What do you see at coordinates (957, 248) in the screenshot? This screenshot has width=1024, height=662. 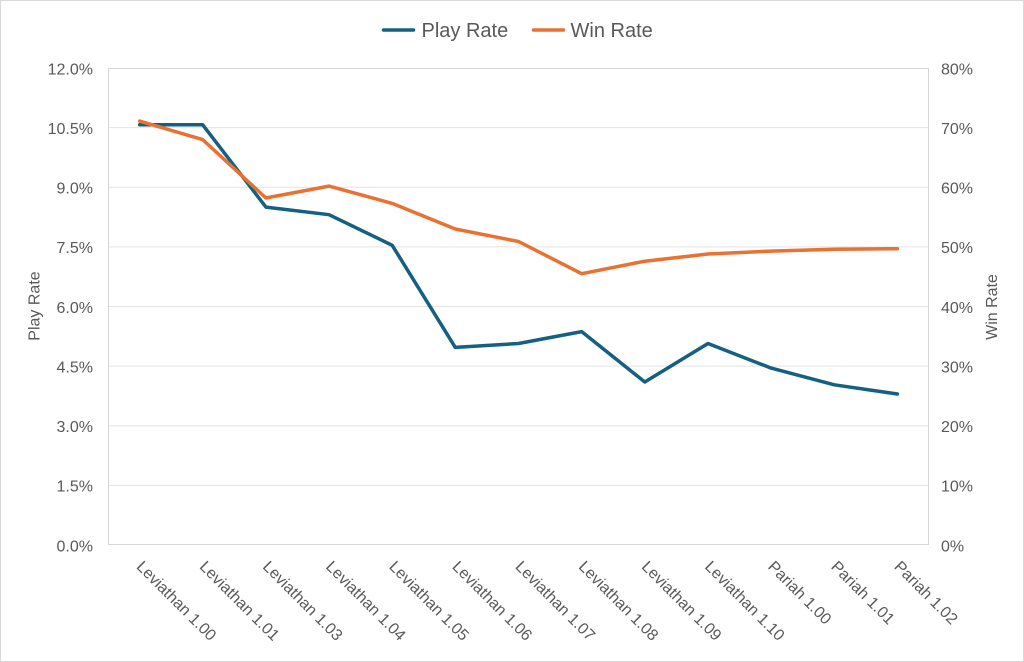 I see `svg-text: 50%` at bounding box center [957, 248].